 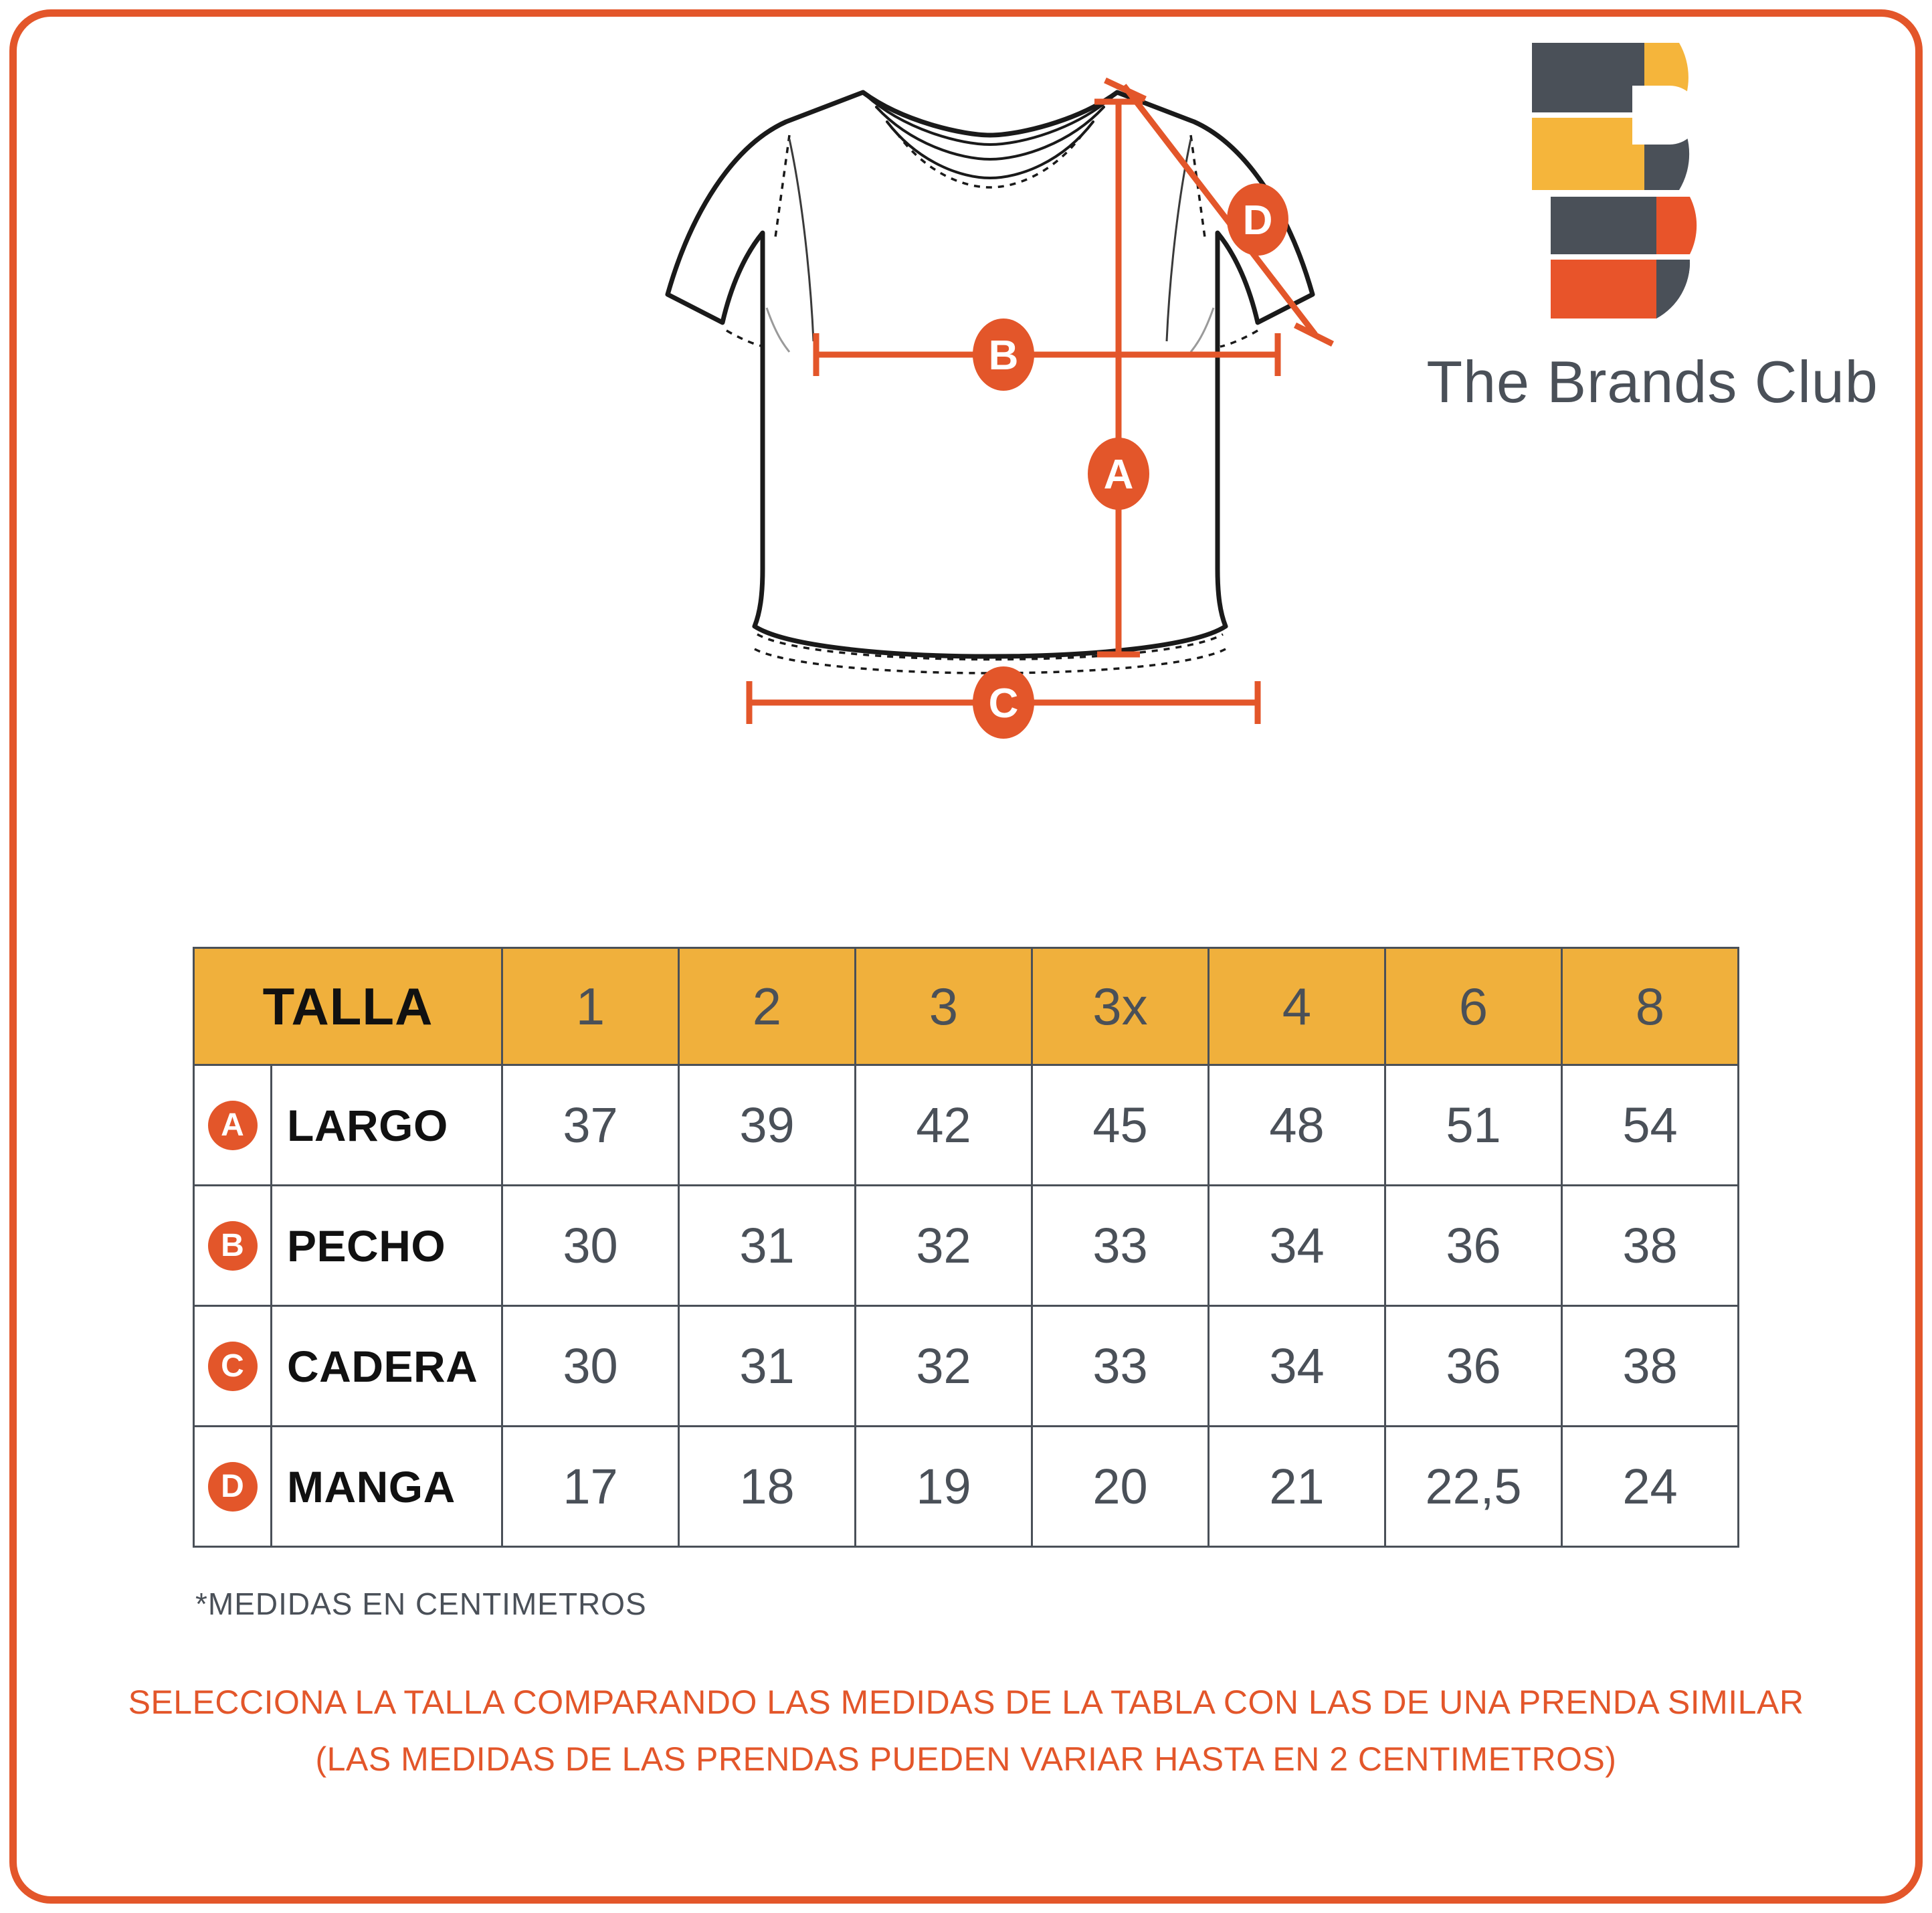 What do you see at coordinates (1297, 1486) in the screenshot?
I see `cell-manga-4: 21` at bounding box center [1297, 1486].